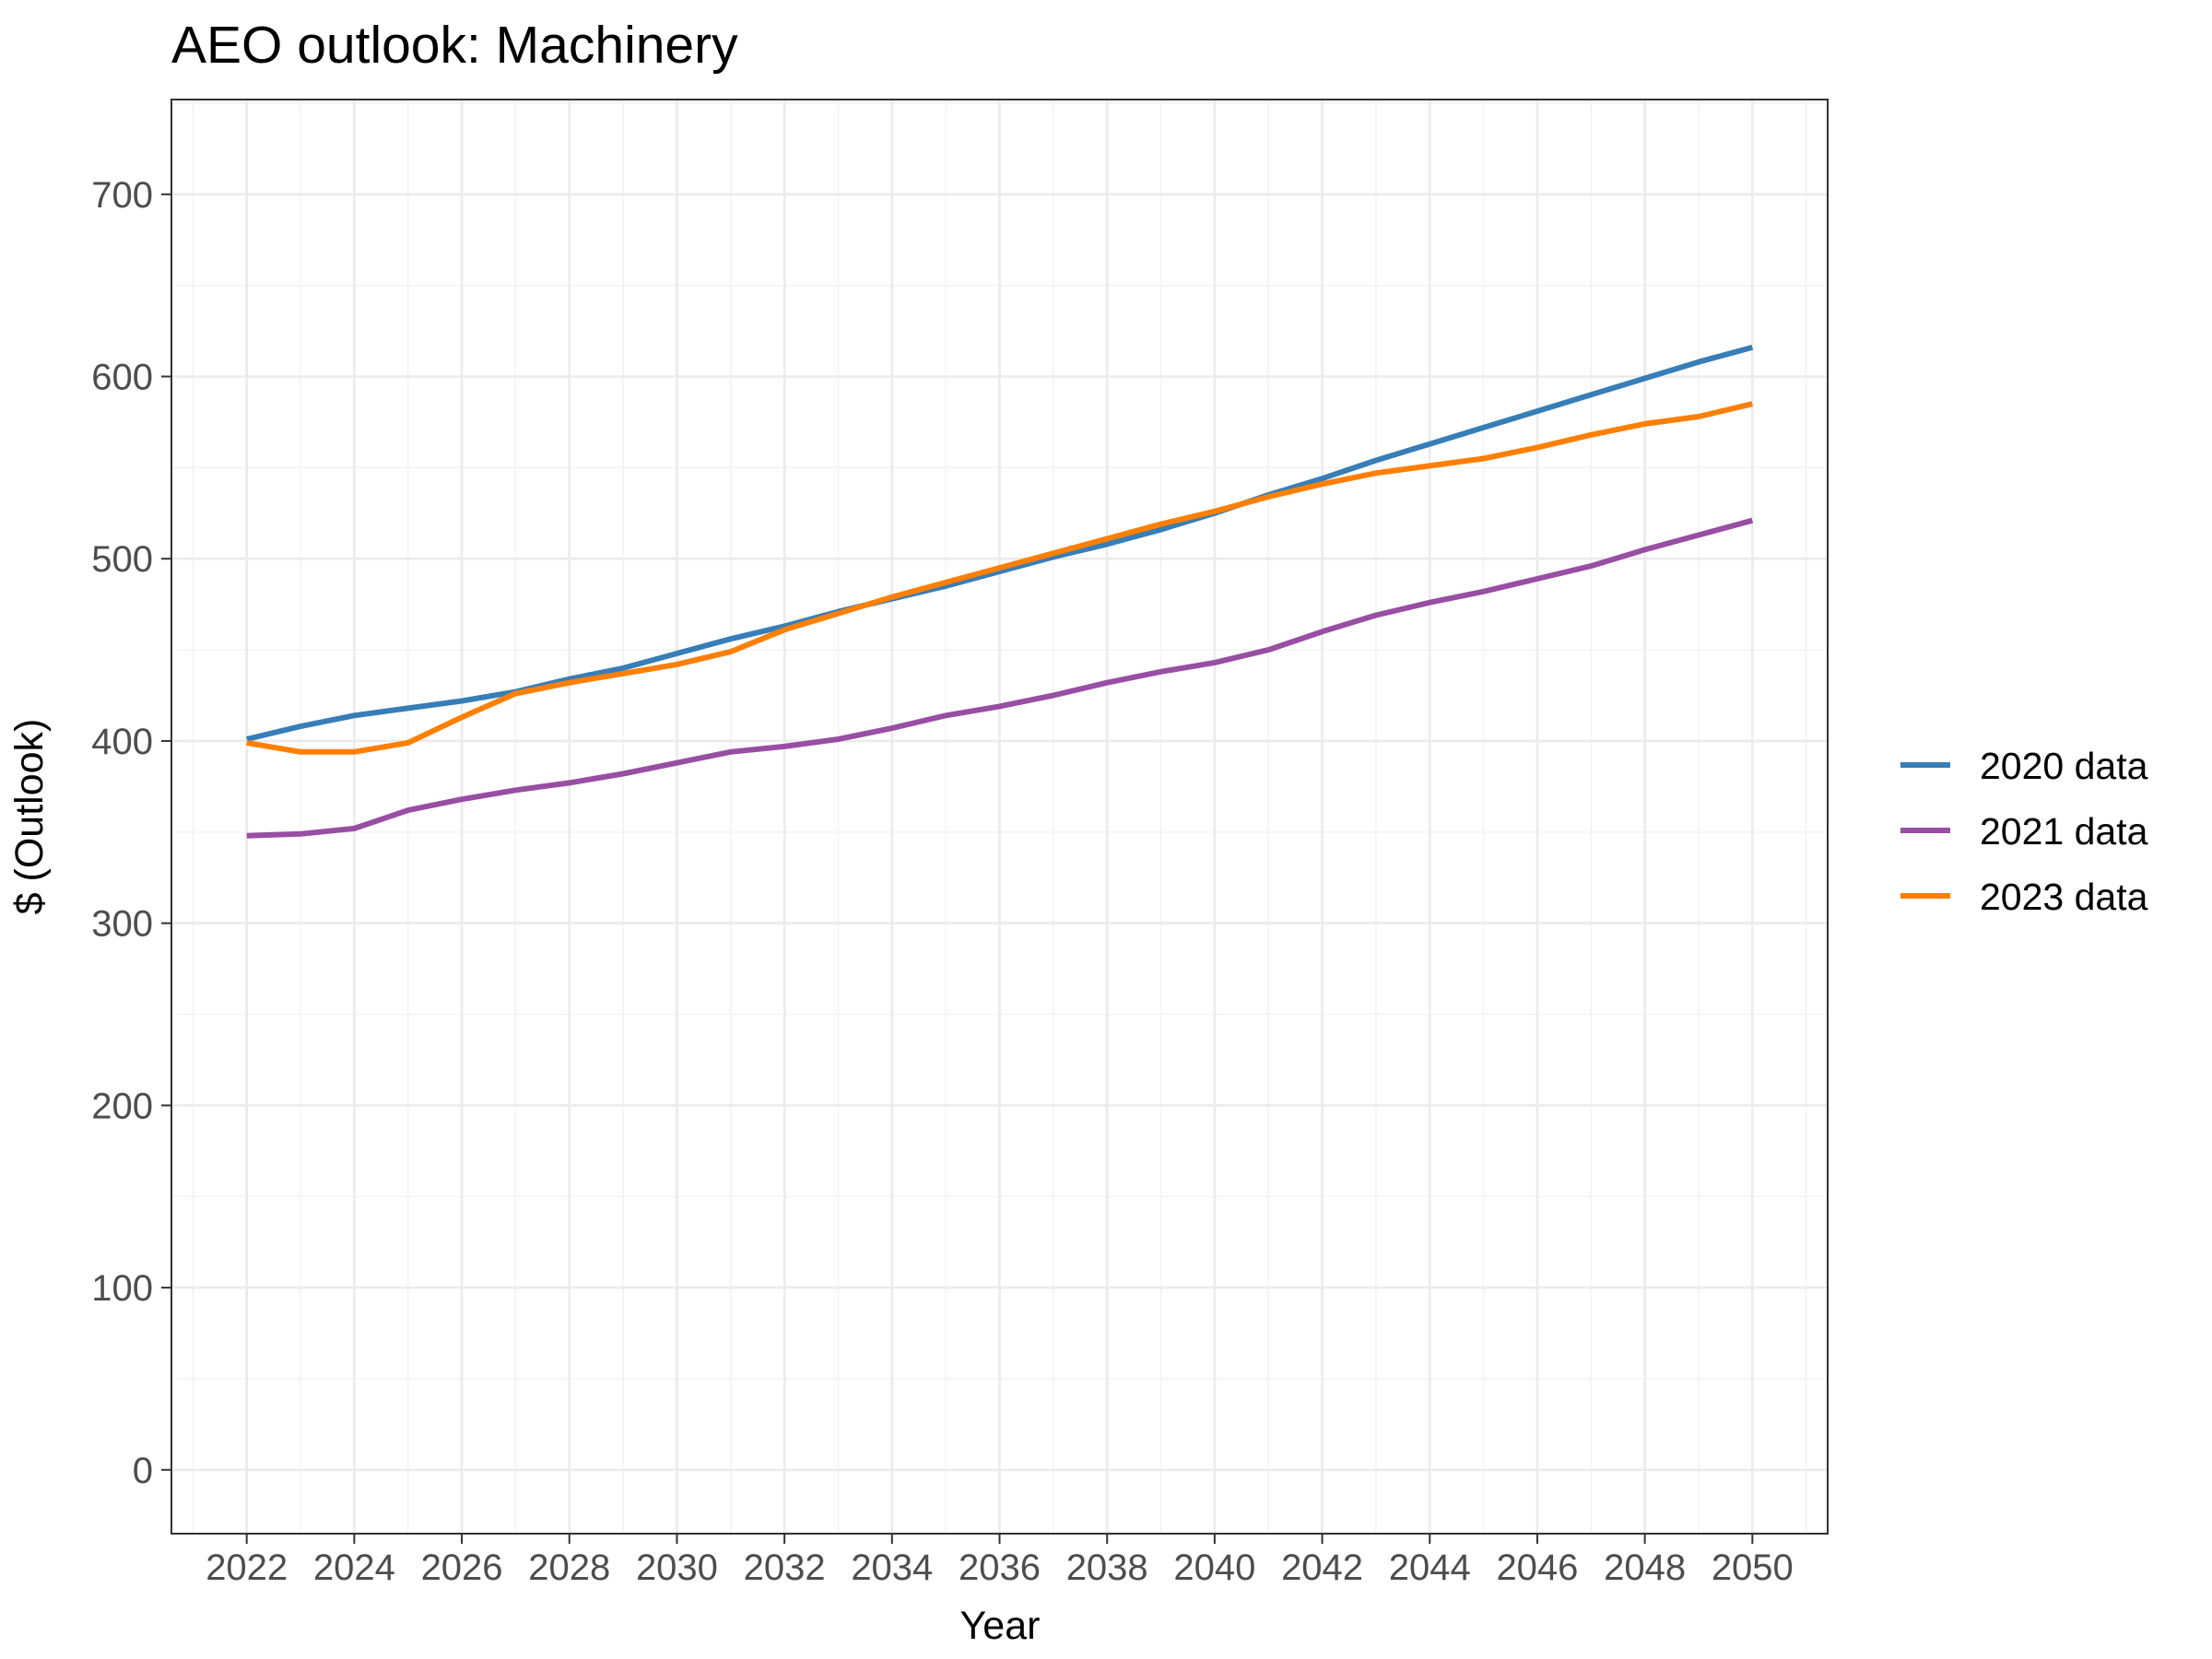  What do you see at coordinates (2064, 831) in the screenshot?
I see `legend-label: 2021 data` at bounding box center [2064, 831].